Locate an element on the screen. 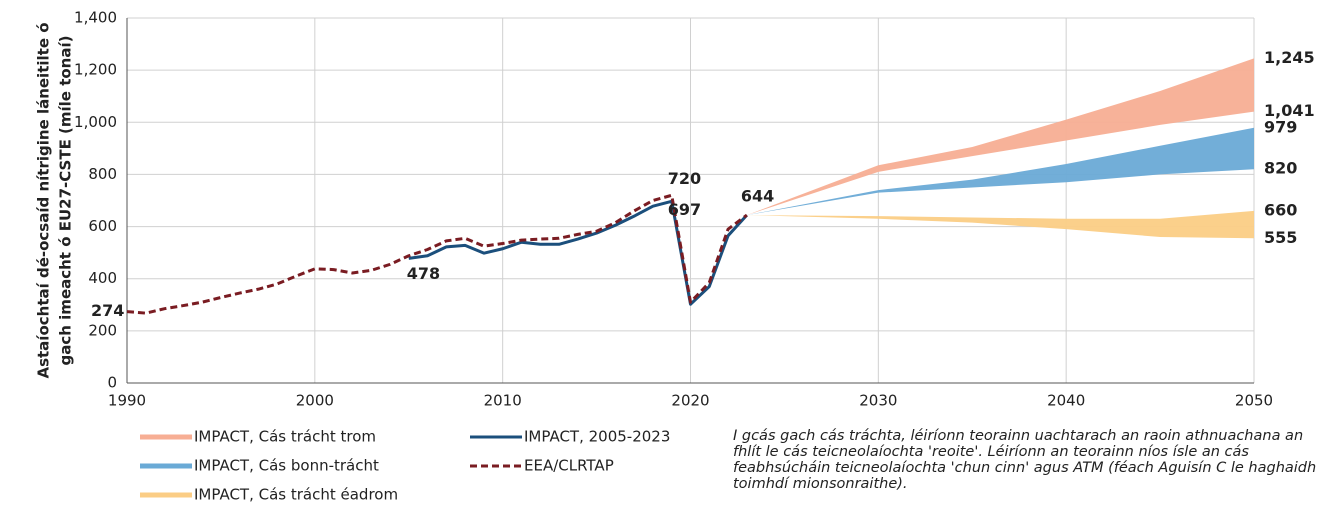 This screenshot has height=513, width=1322. y-tick-label: 400 is located at coordinates (102, 278).